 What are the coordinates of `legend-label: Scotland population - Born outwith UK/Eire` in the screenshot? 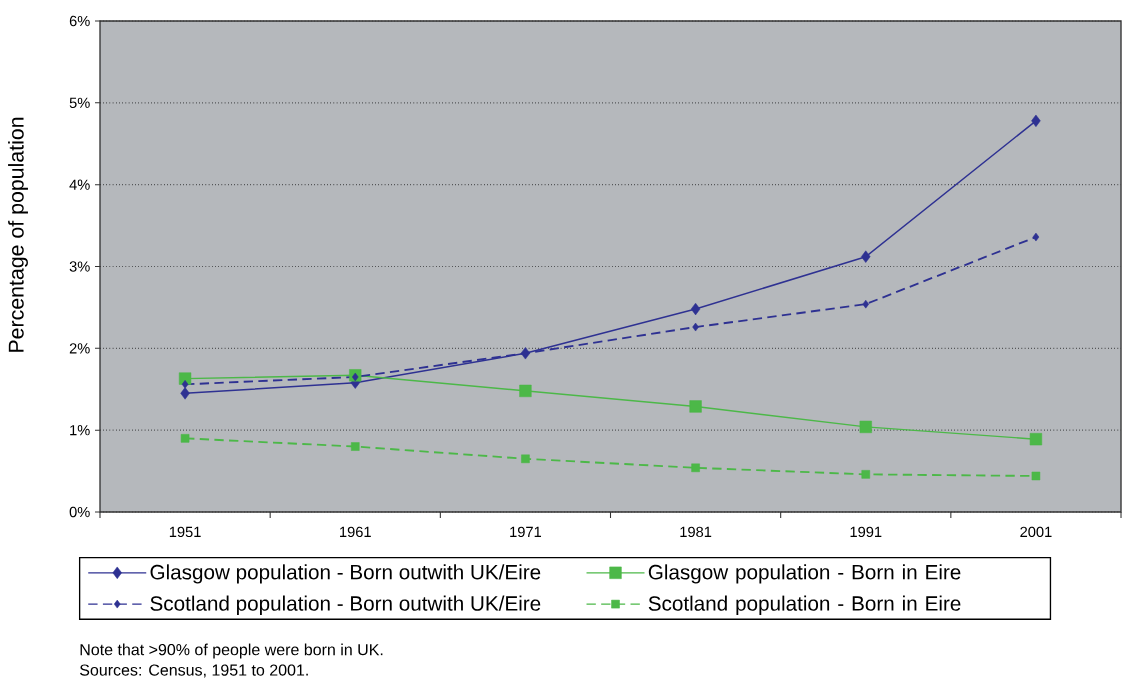 It's located at (345, 605).